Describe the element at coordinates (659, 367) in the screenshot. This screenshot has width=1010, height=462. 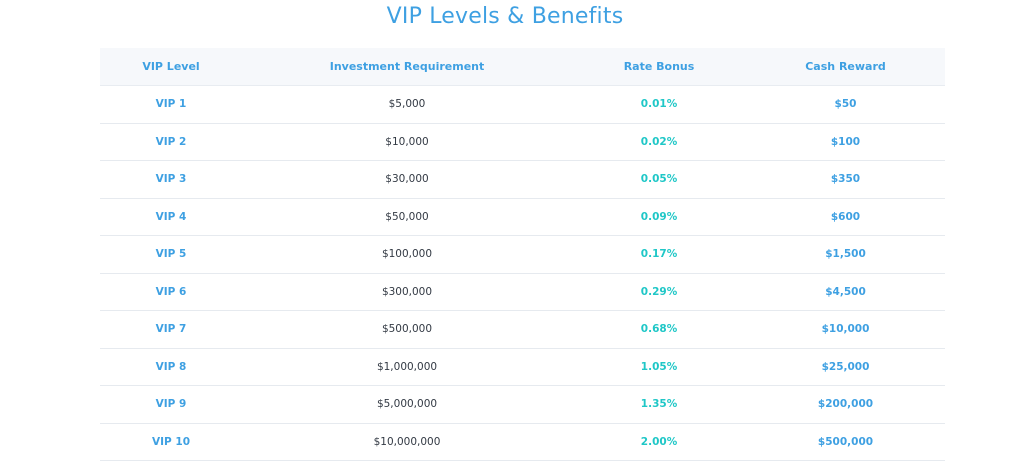
I see `rate-bonus-cell: 1.05%` at that location.